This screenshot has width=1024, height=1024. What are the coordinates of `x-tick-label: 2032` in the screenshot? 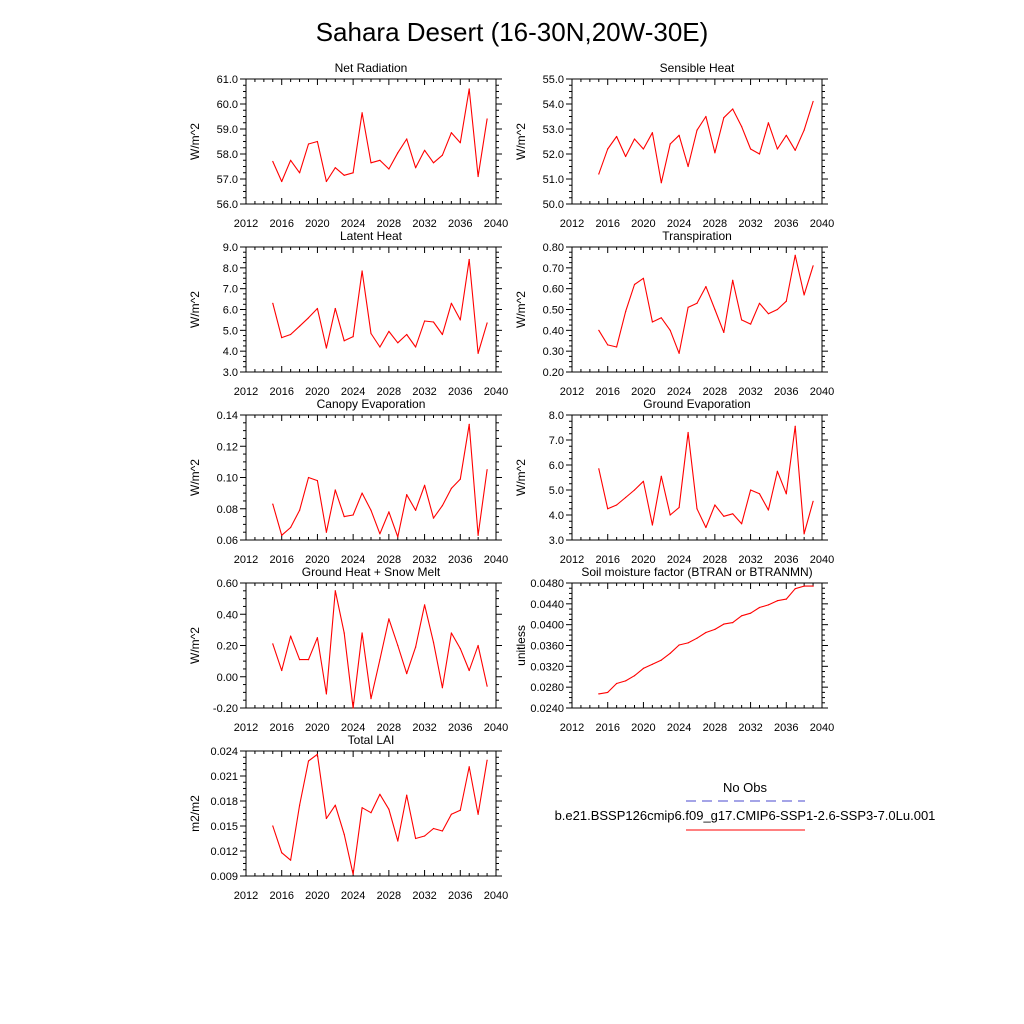 It's located at (750, 728).